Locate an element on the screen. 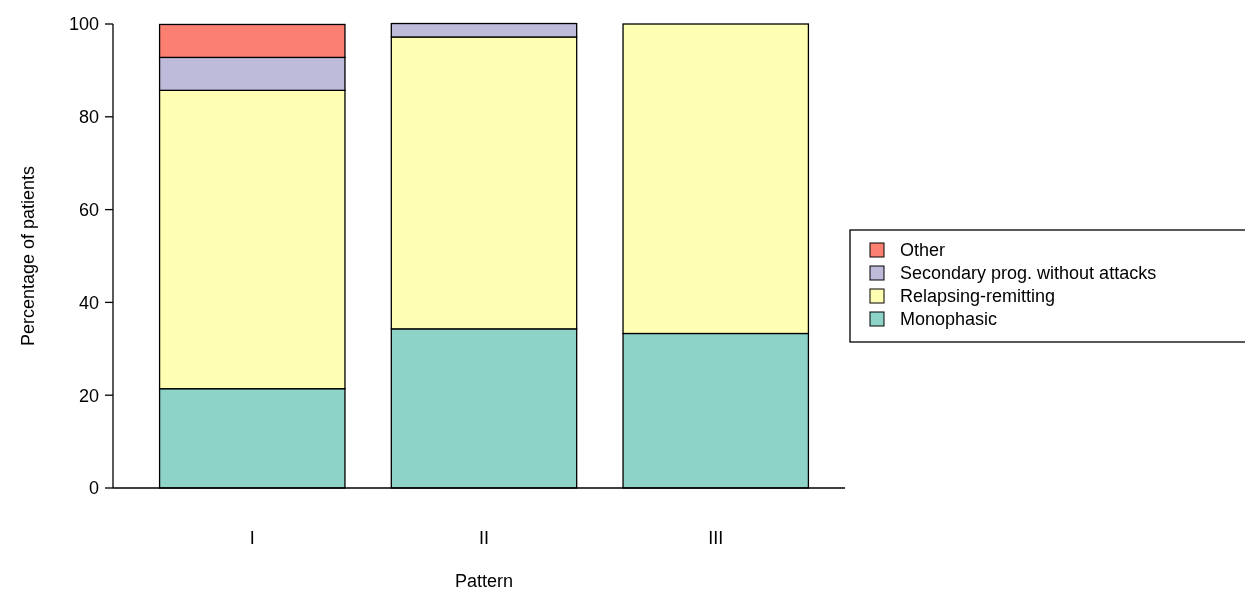  y-axis-title: Percentage of patients is located at coordinates (28, 256).